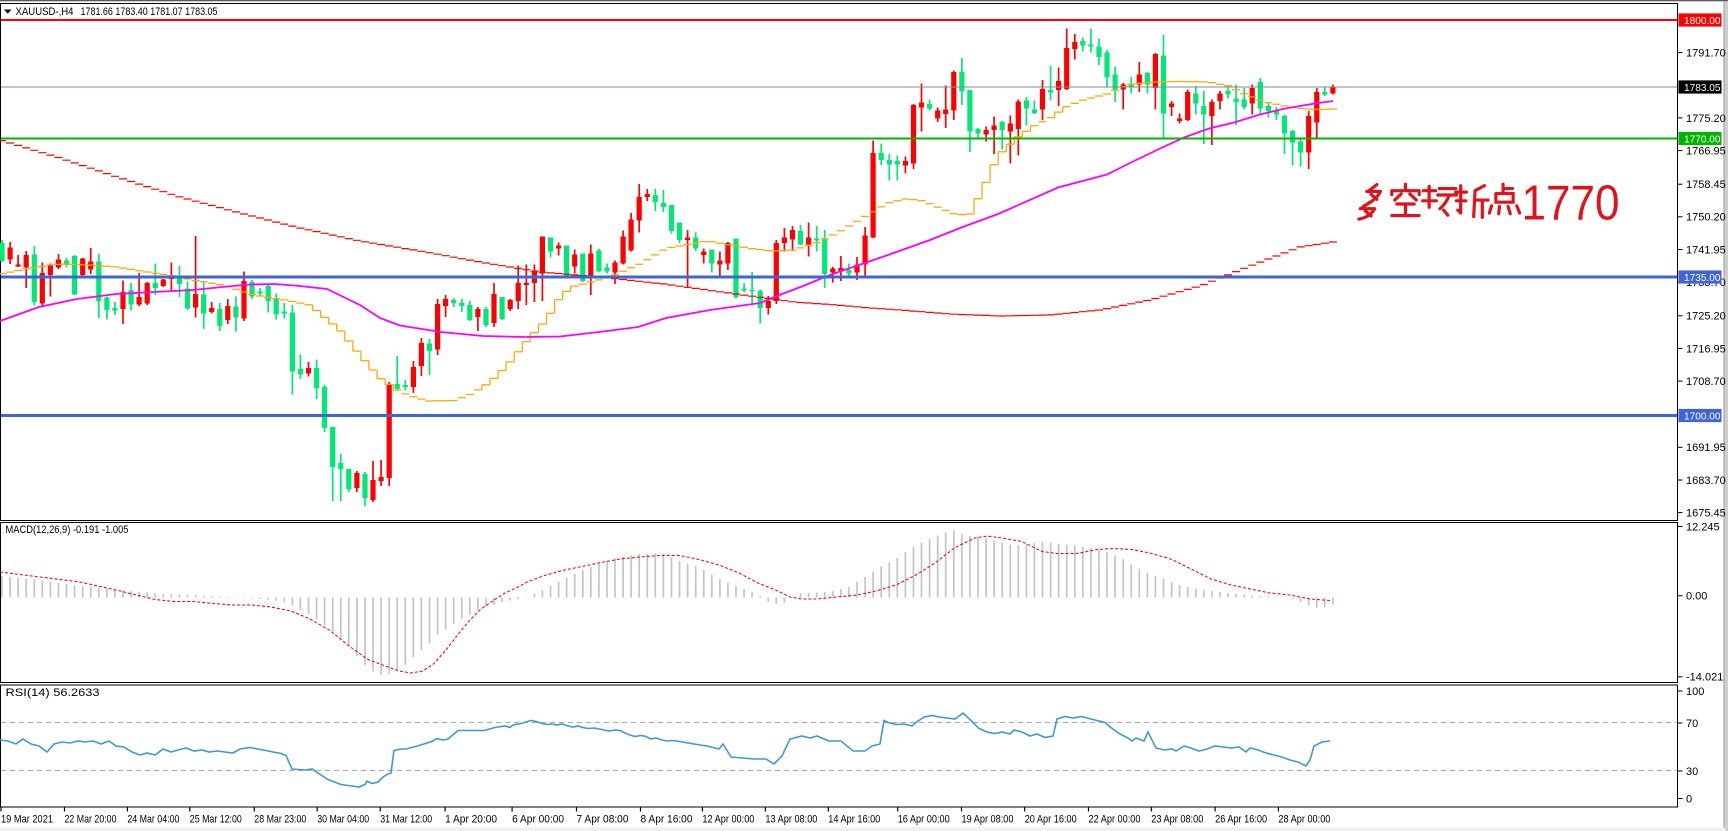  Describe the element at coordinates (1706, 152) in the screenshot. I see `svg-text: 1766.95` at that location.